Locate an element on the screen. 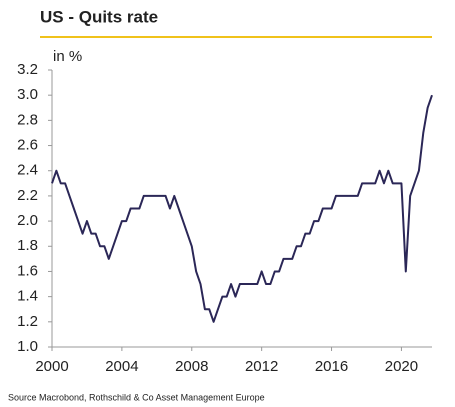  x-tick-label: 2020 is located at coordinates (401, 366).